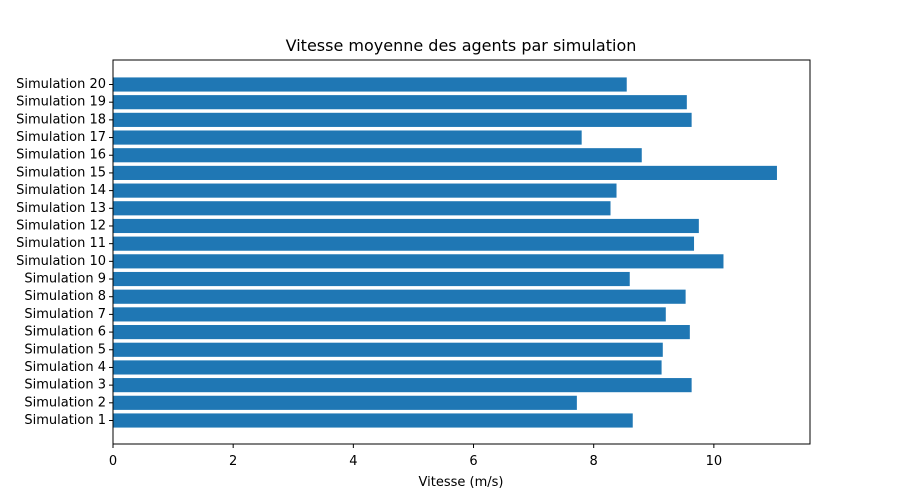 This screenshot has width=900, height=500. What do you see at coordinates (61, 172) in the screenshot?
I see `y-tick-label: Simulation 15` at bounding box center [61, 172].